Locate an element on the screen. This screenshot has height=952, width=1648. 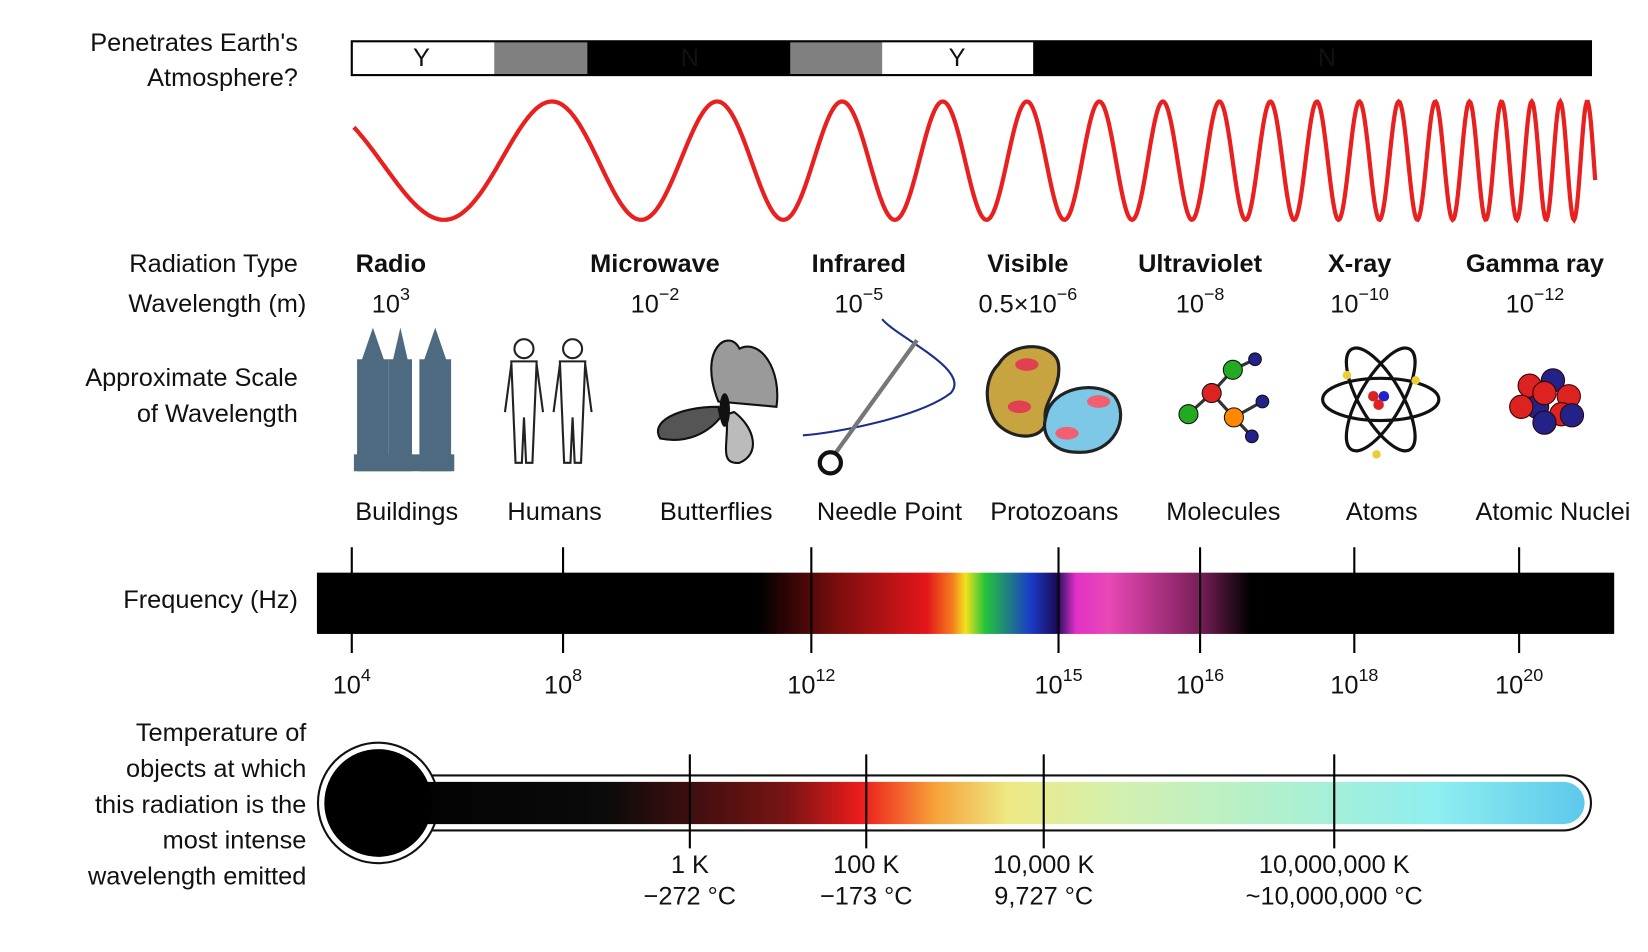
frequency-tick-label: 1012 is located at coordinates (811, 682).